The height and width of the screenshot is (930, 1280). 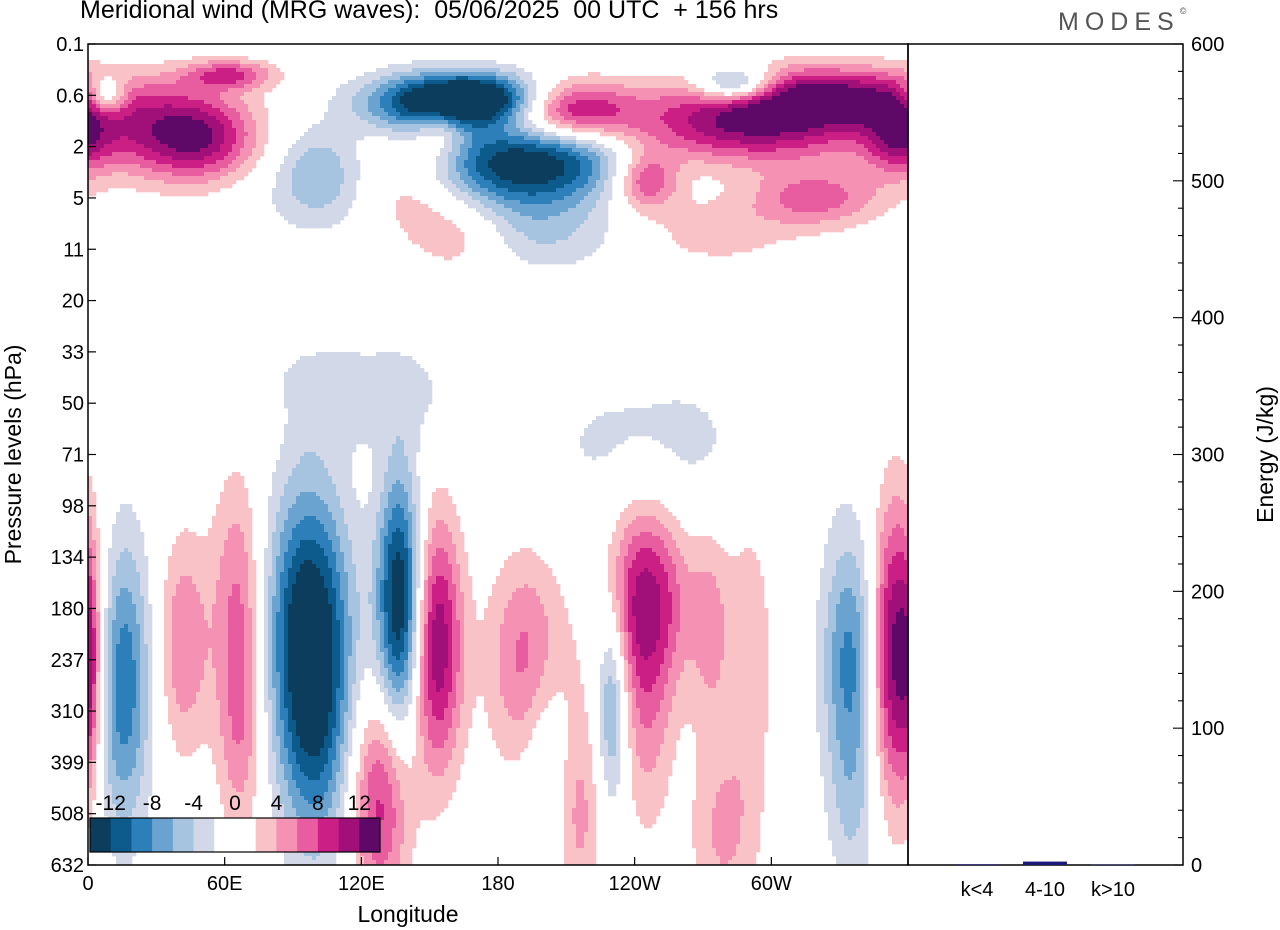 I want to click on y-tick-label: 180, so click(x=67, y=609).